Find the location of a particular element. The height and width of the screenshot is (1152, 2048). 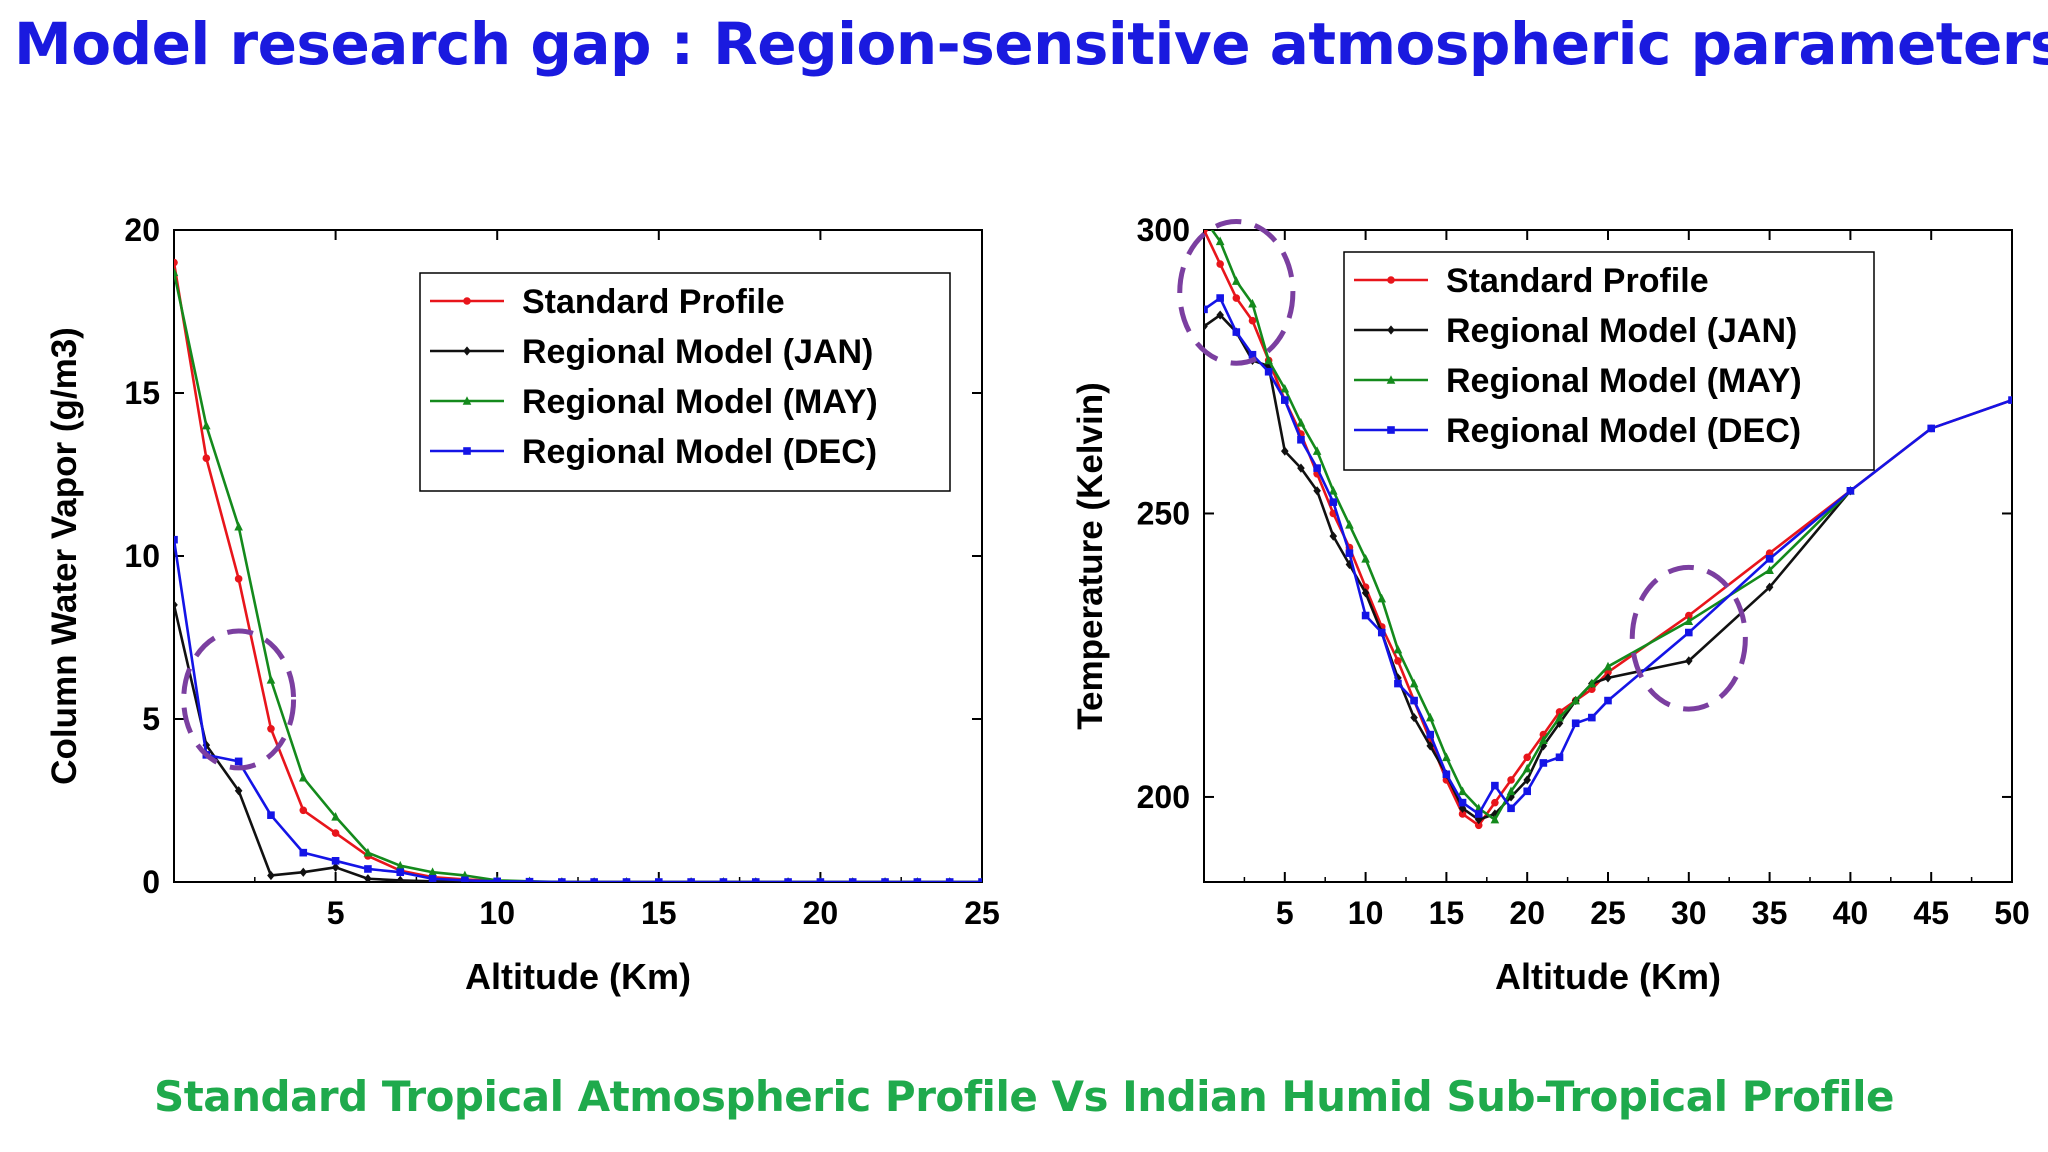

y-tick-label: 5 is located at coordinates (151, 719).